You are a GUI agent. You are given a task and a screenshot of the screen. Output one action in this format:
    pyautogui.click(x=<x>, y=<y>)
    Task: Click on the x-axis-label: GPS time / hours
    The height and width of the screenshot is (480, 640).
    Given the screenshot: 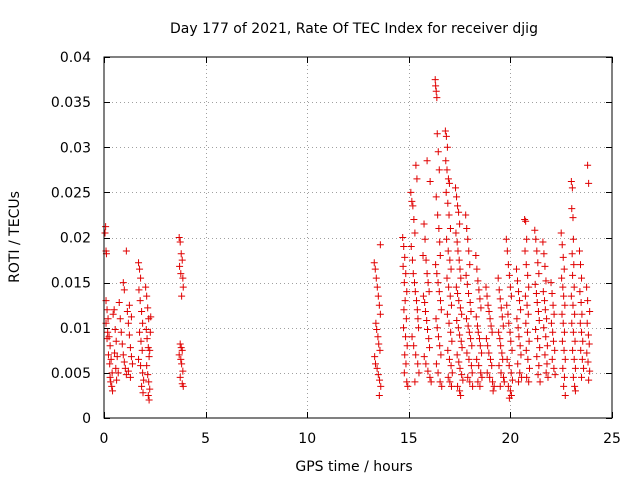 What is the action you would take?
    pyautogui.click(x=353, y=467)
    